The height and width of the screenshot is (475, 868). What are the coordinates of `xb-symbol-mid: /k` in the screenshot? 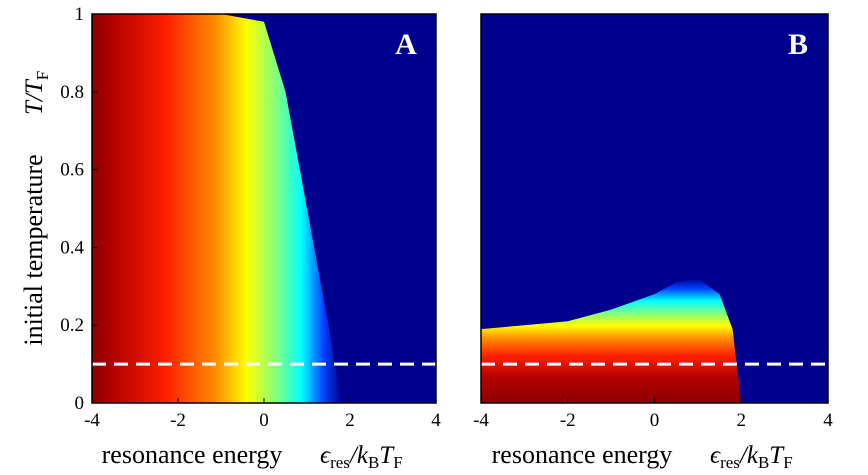 It's located at (748, 455).